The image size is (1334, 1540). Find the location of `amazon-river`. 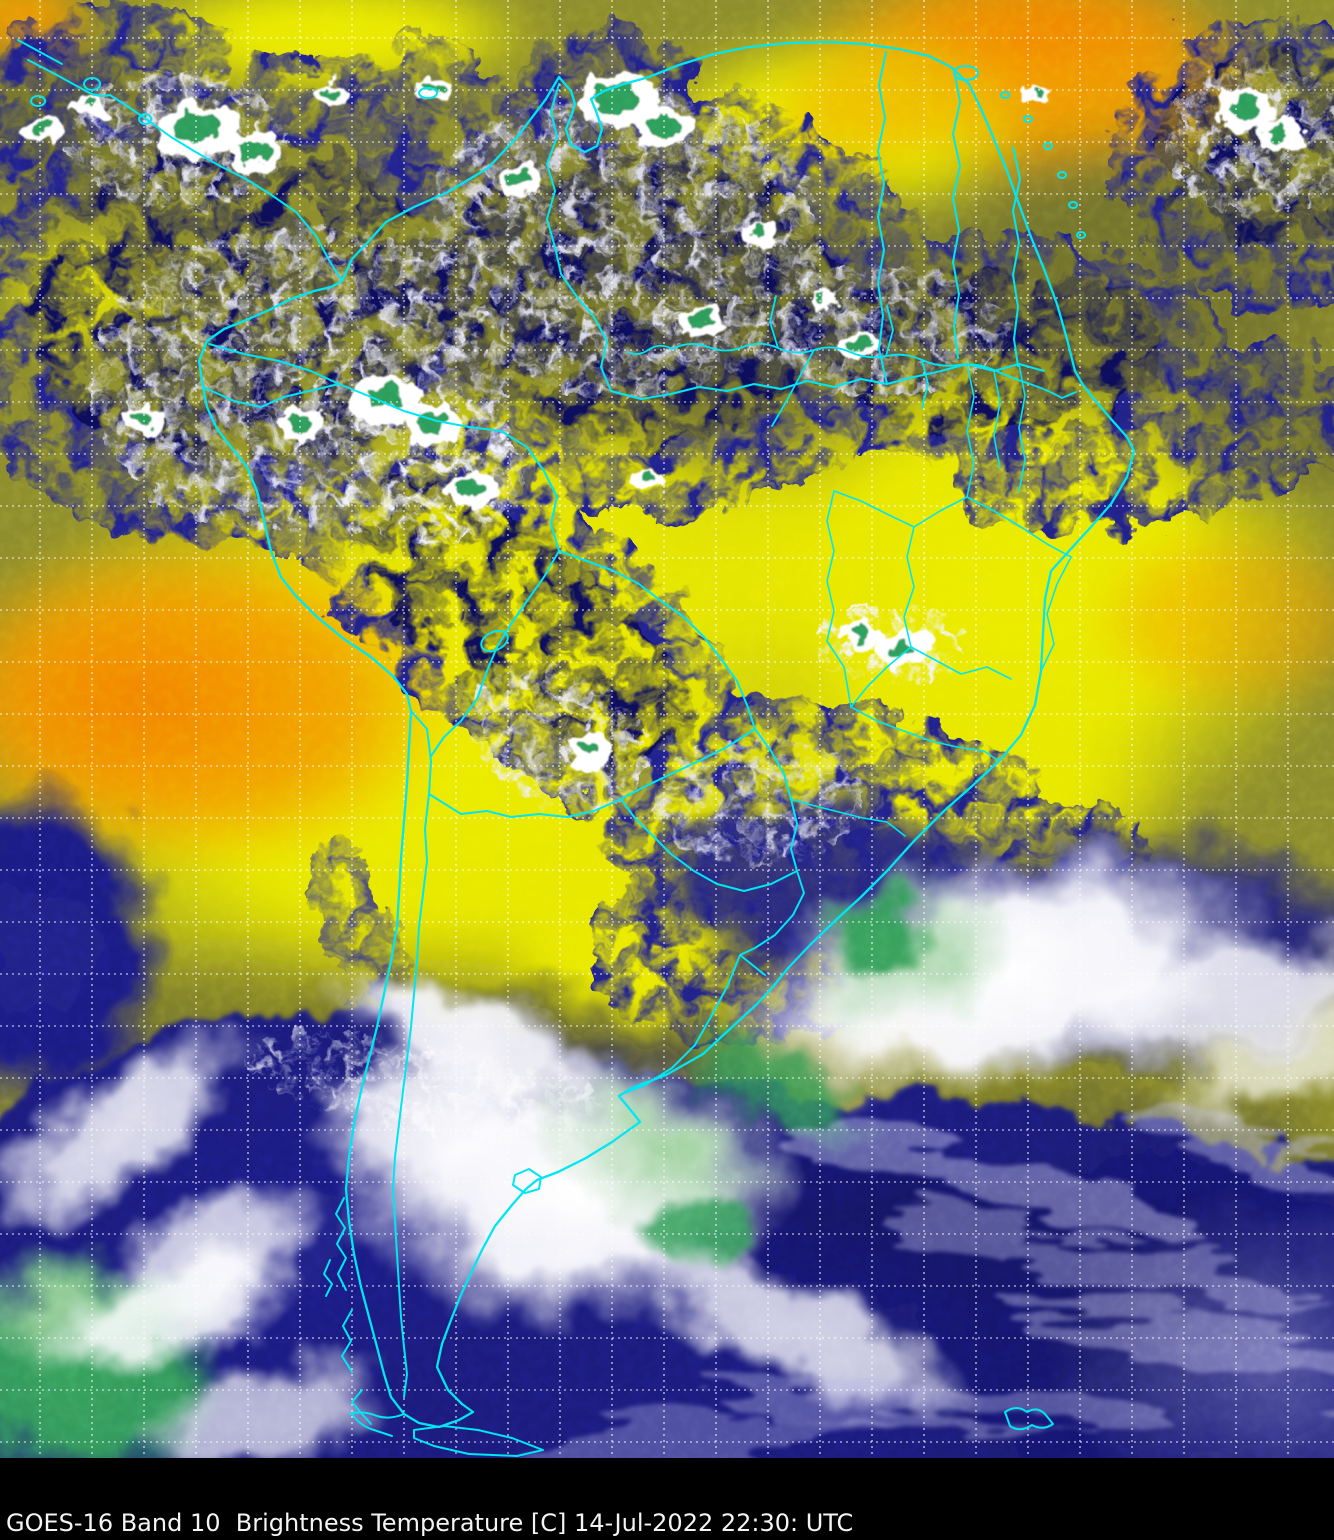

amazon-river is located at coordinates (874, 370).